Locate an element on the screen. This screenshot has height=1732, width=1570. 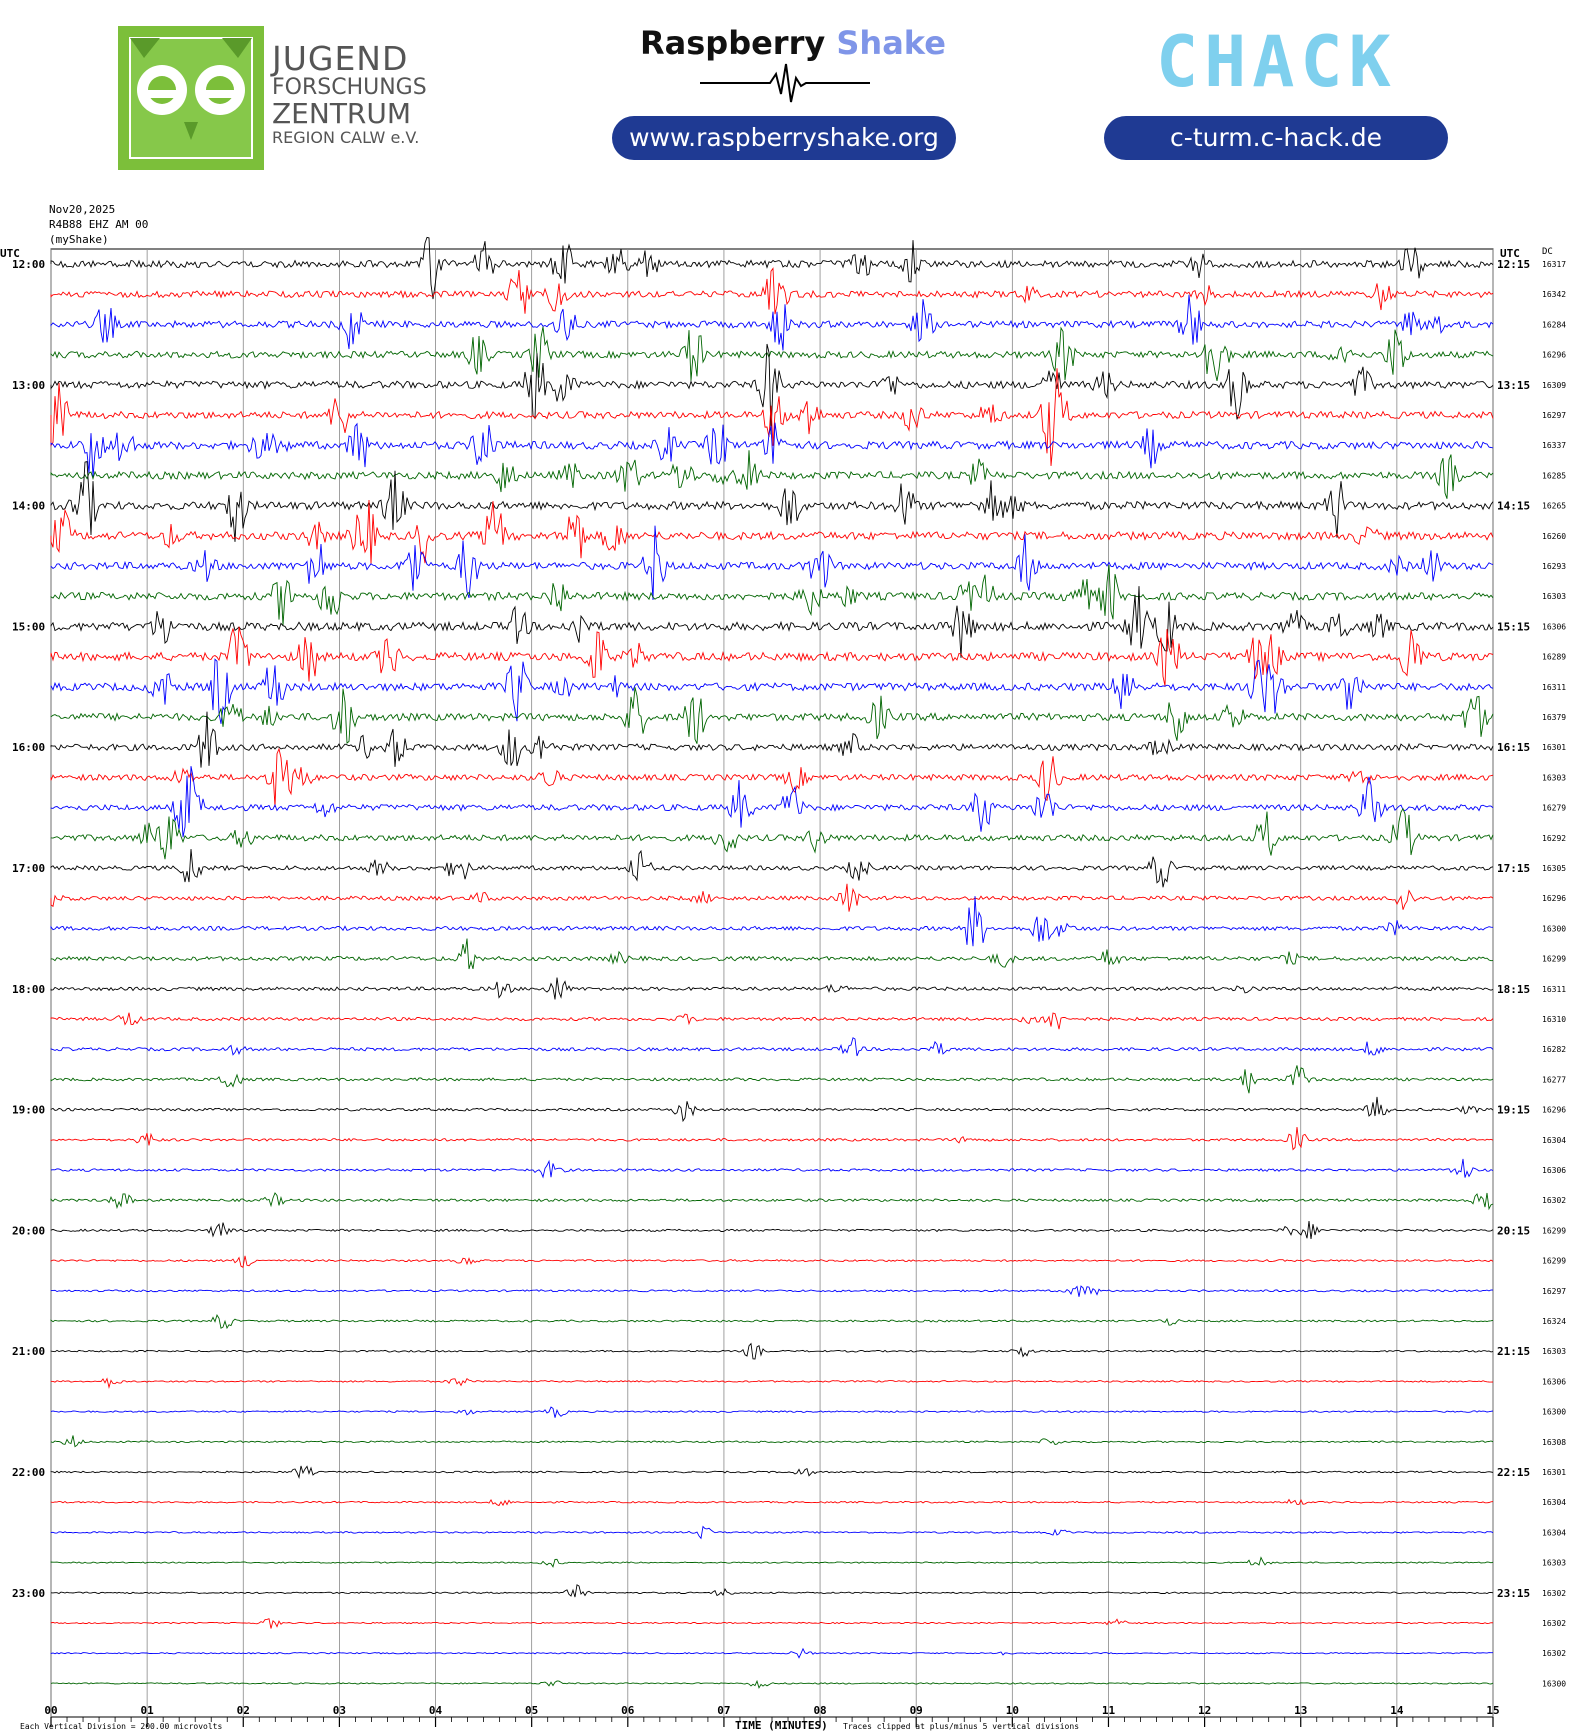
seismo-wave-icon is located at coordinates (785, 83).